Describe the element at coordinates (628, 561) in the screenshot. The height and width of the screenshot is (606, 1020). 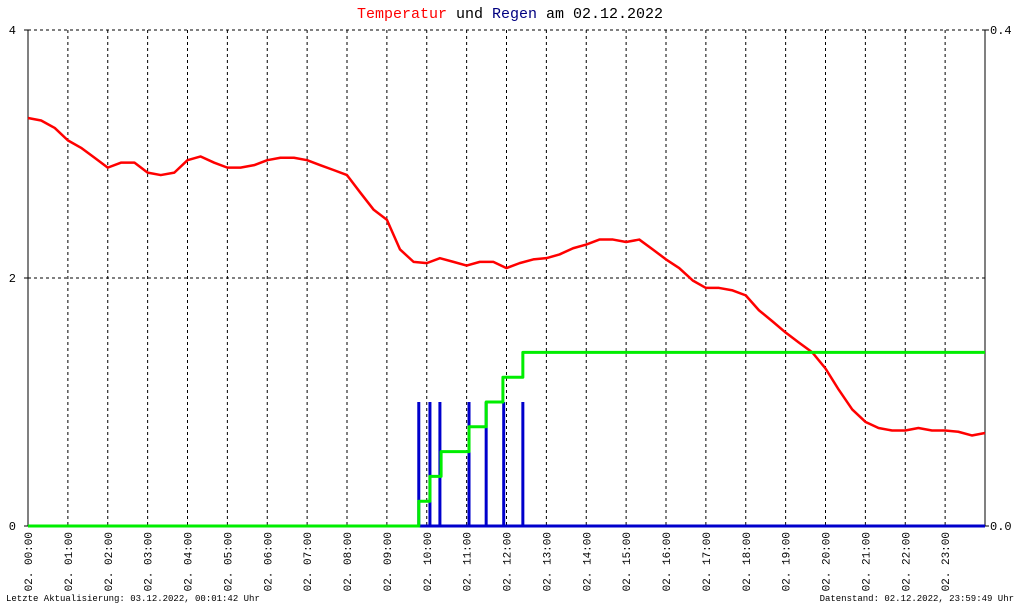
I see `x-tick-label: 02. 15:00` at that location.